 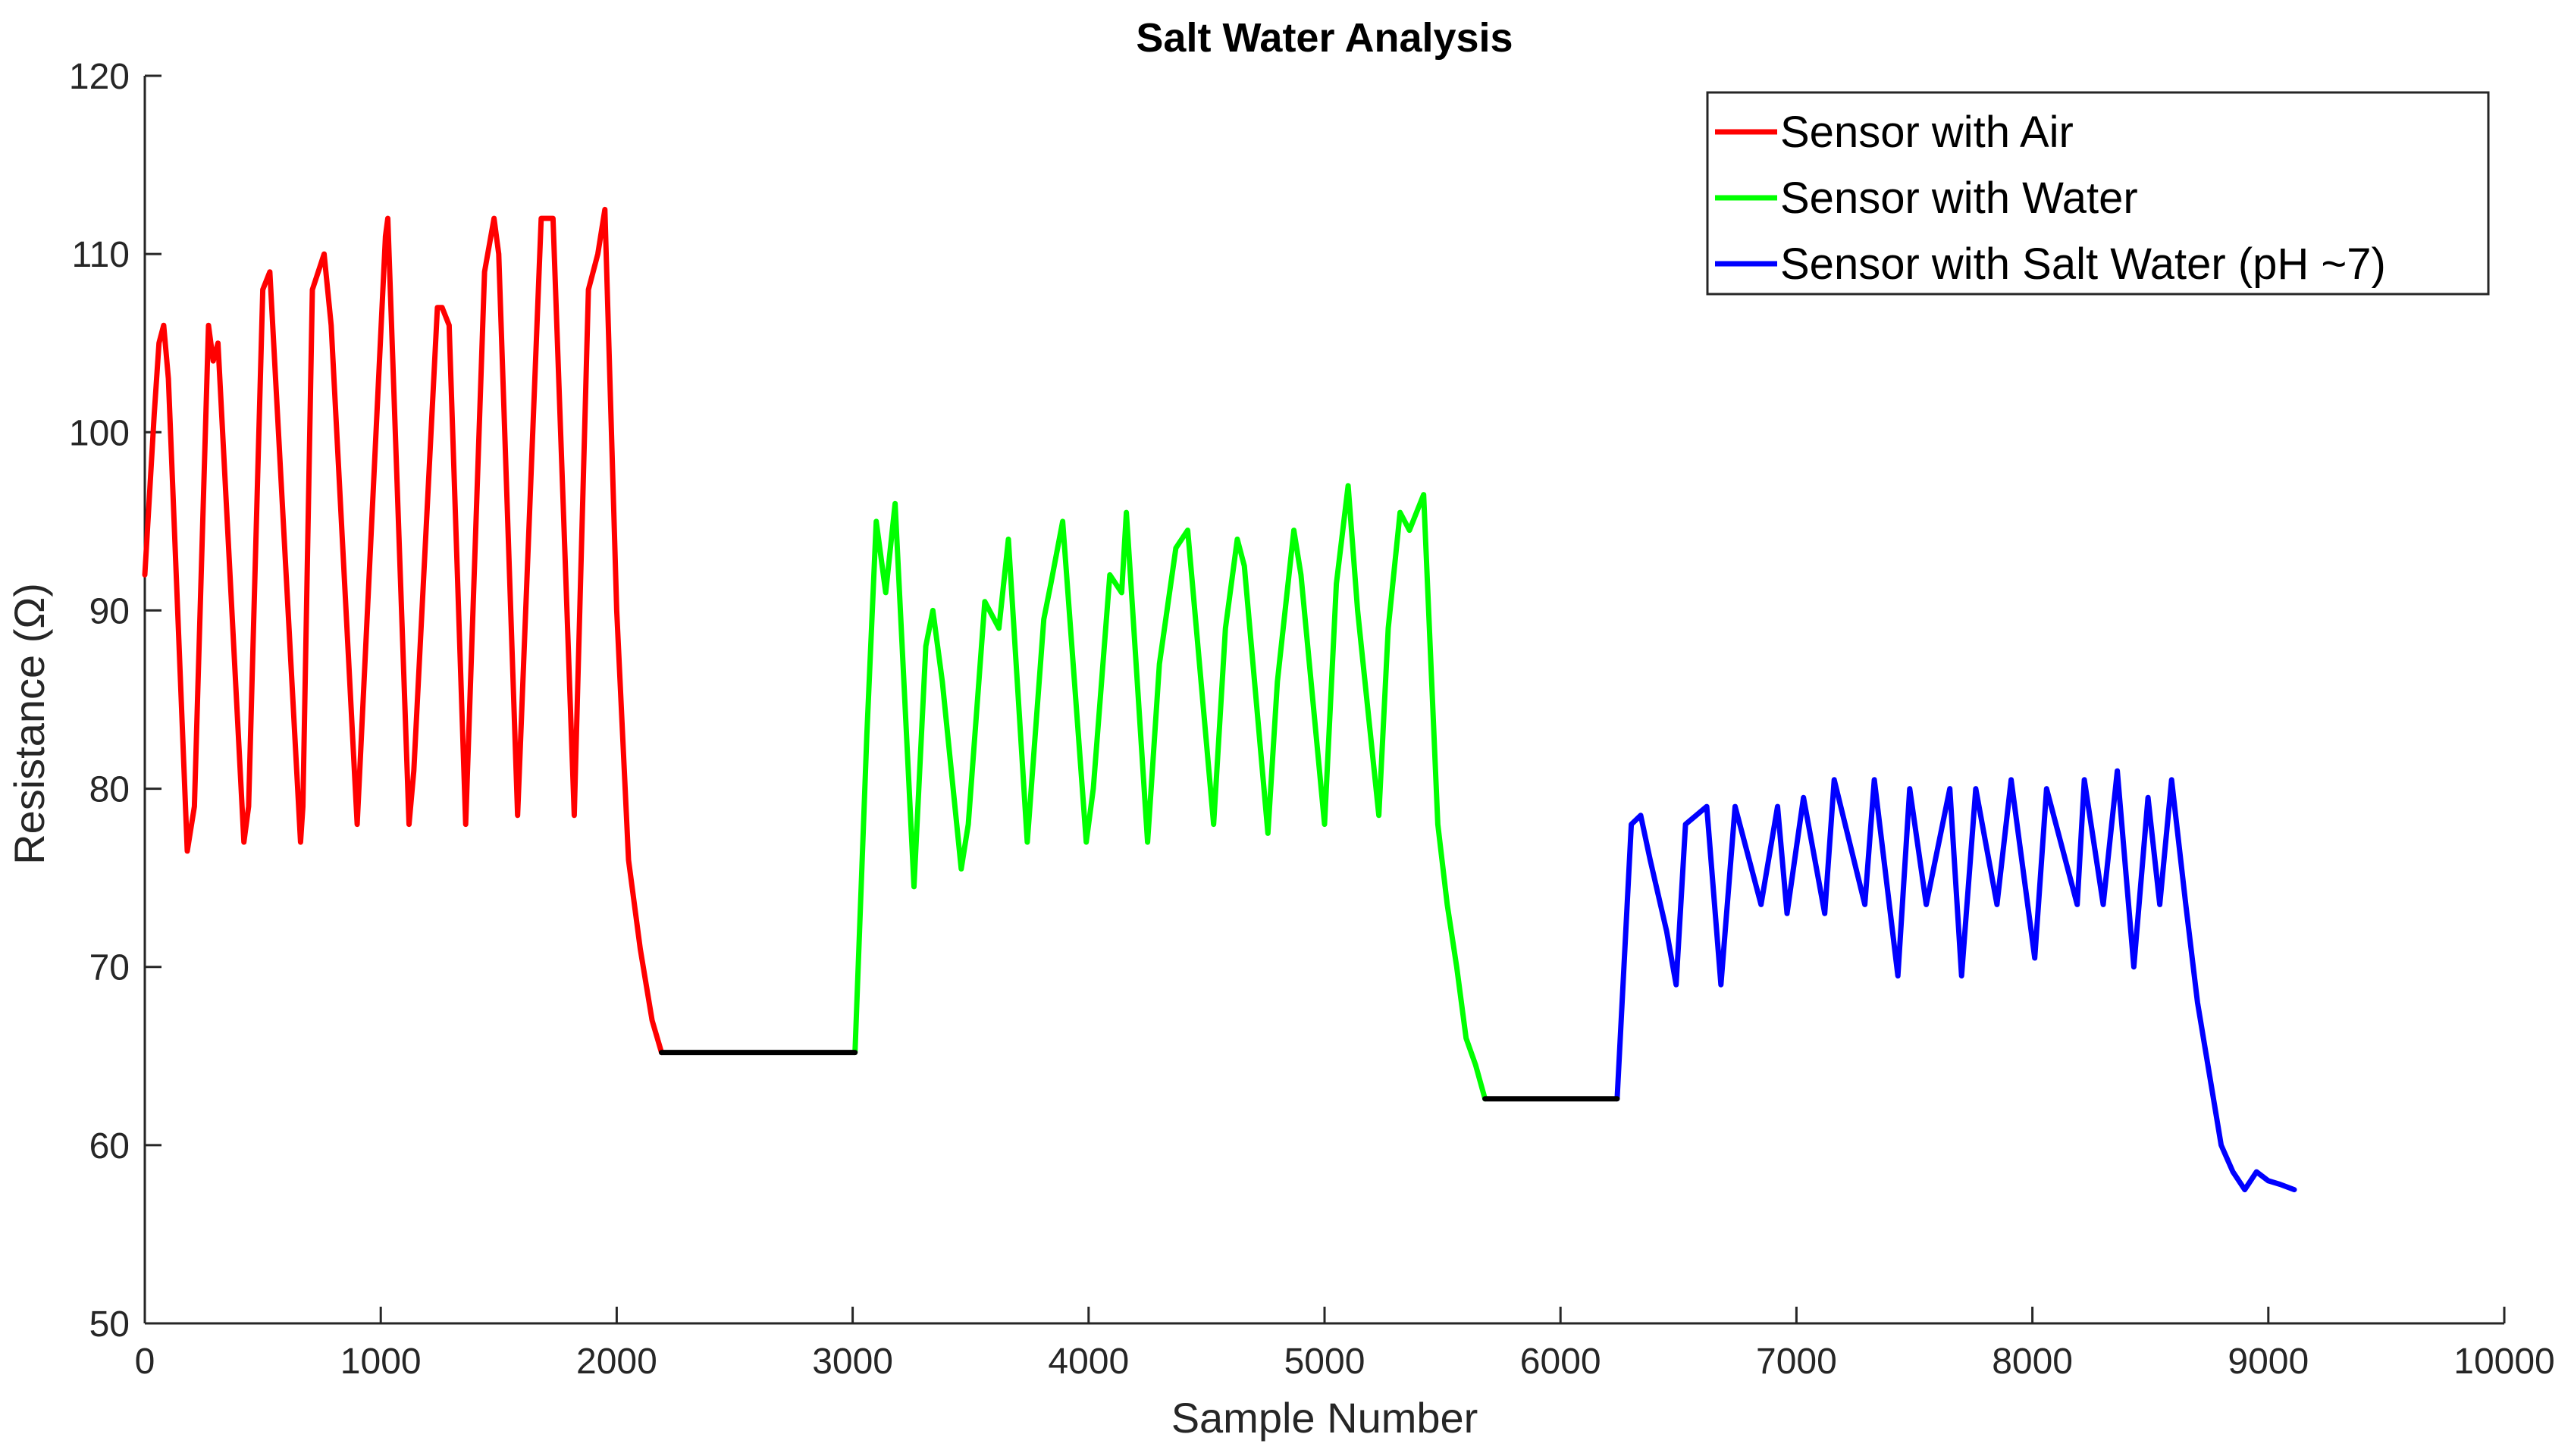 I want to click on x-tick-label: 9000, so click(x=2269, y=1362).